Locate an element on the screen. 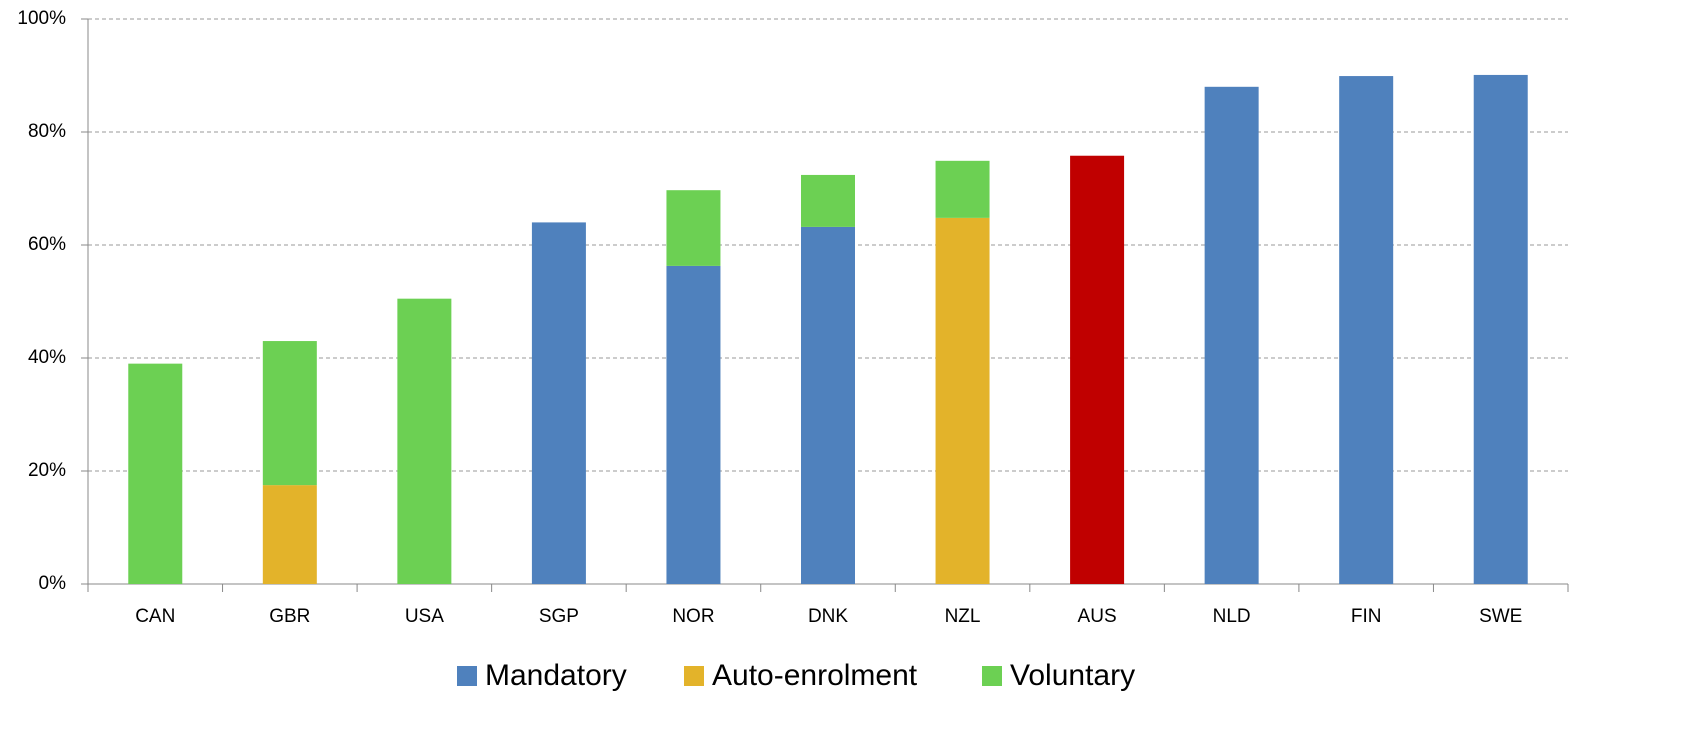 Image resolution: width=1684 pixels, height=744 pixels. x-tick-label: SWE is located at coordinates (1500, 616).